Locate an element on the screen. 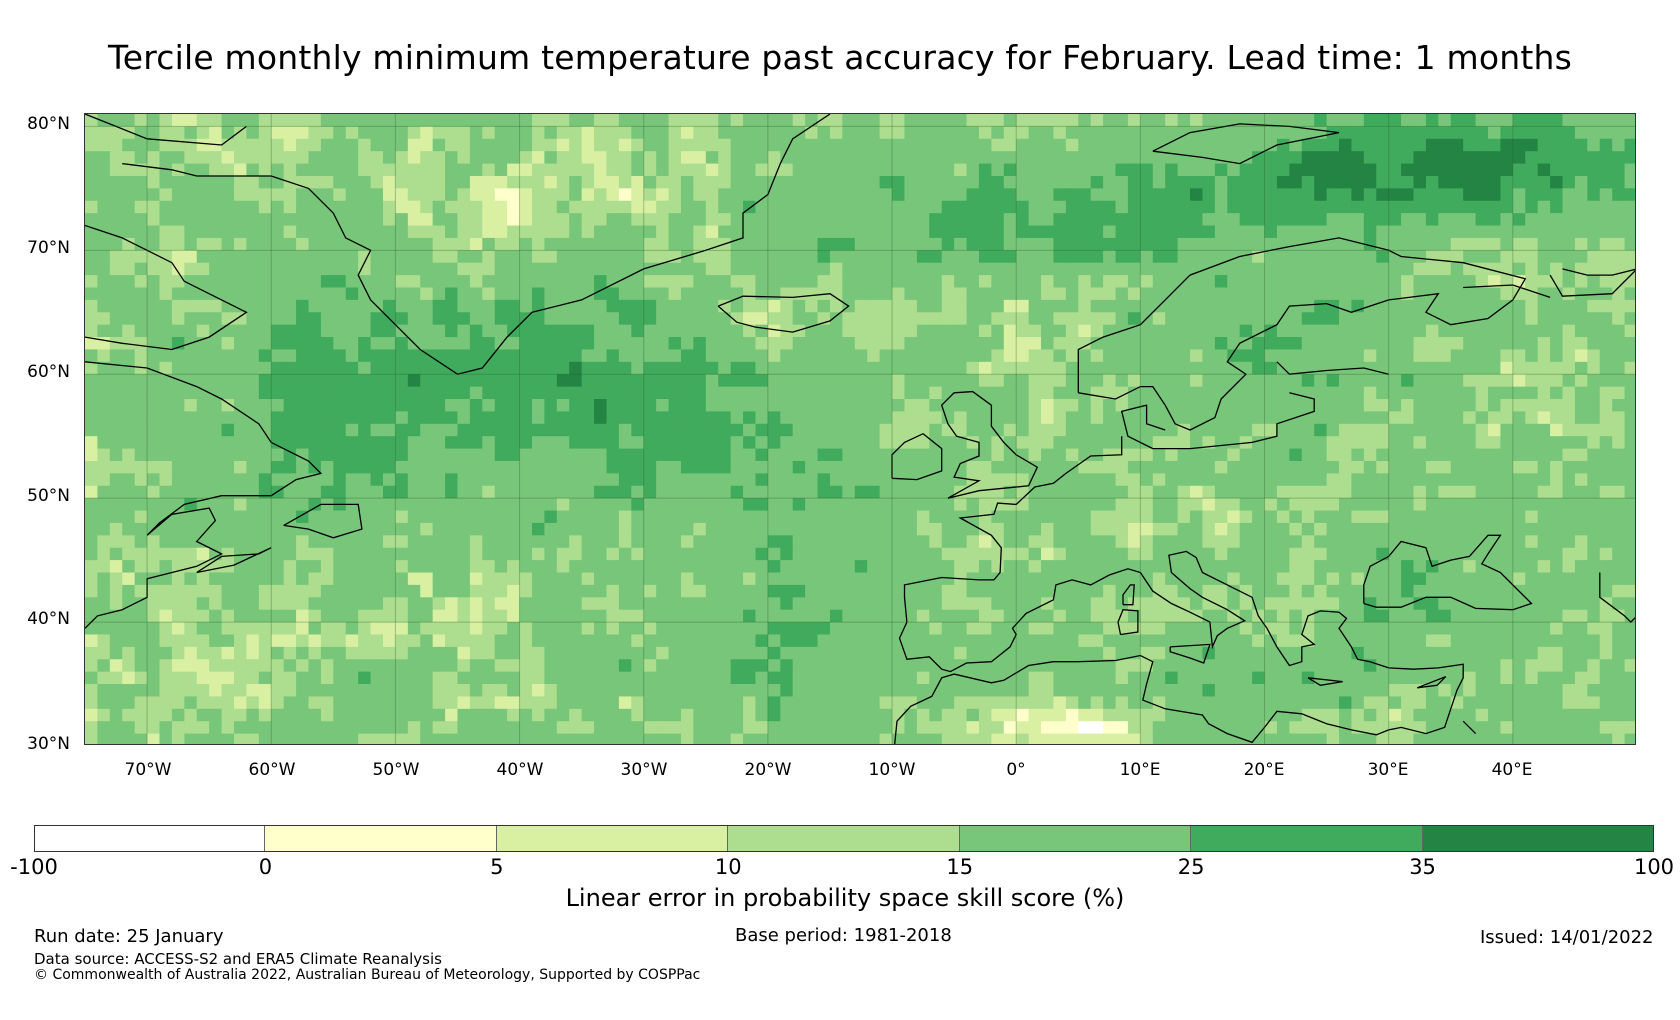 Image resolution: width=1680 pixels, height=1020 pixels. lon-label-40w: 40°W is located at coordinates (520, 770).